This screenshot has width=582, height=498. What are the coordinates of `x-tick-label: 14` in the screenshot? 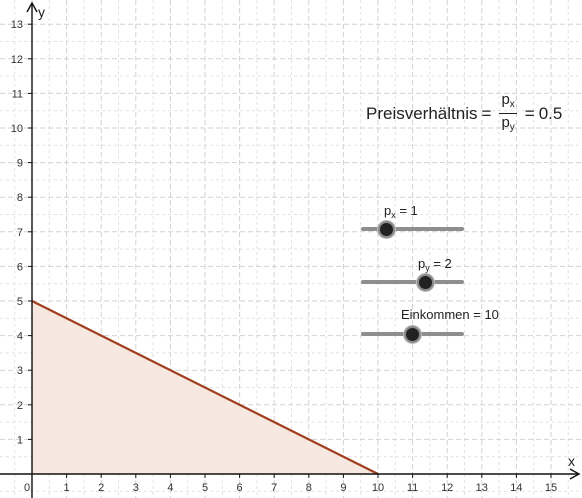 It's located at (516, 488).